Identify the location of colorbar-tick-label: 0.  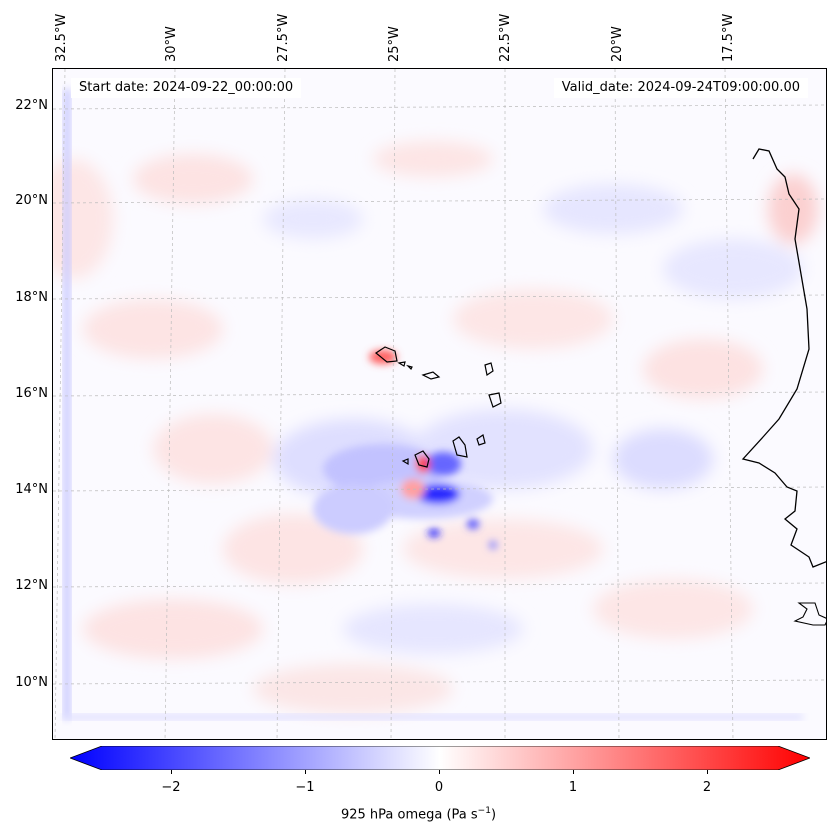
(439, 787).